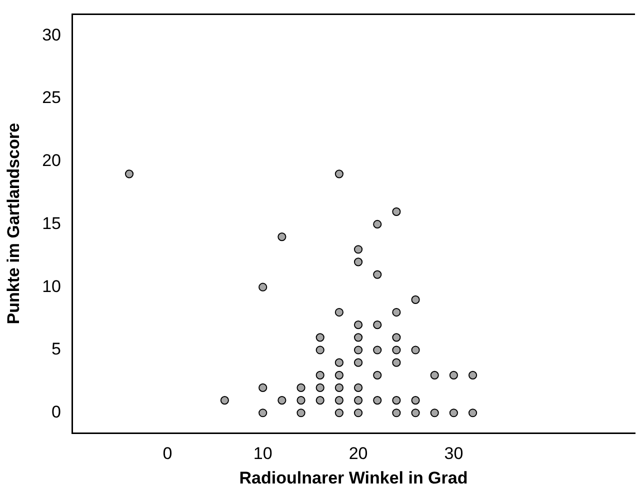 This screenshot has width=640, height=493. I want to click on y-axis-title: Punkte im Gartlandscore, so click(13, 223).